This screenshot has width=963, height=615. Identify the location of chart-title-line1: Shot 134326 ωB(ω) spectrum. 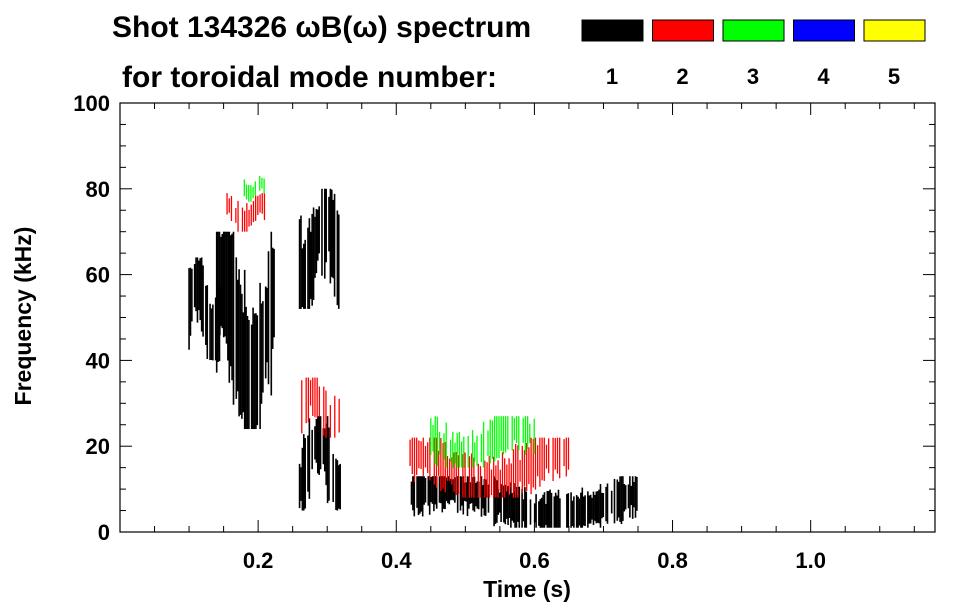
(321, 27).